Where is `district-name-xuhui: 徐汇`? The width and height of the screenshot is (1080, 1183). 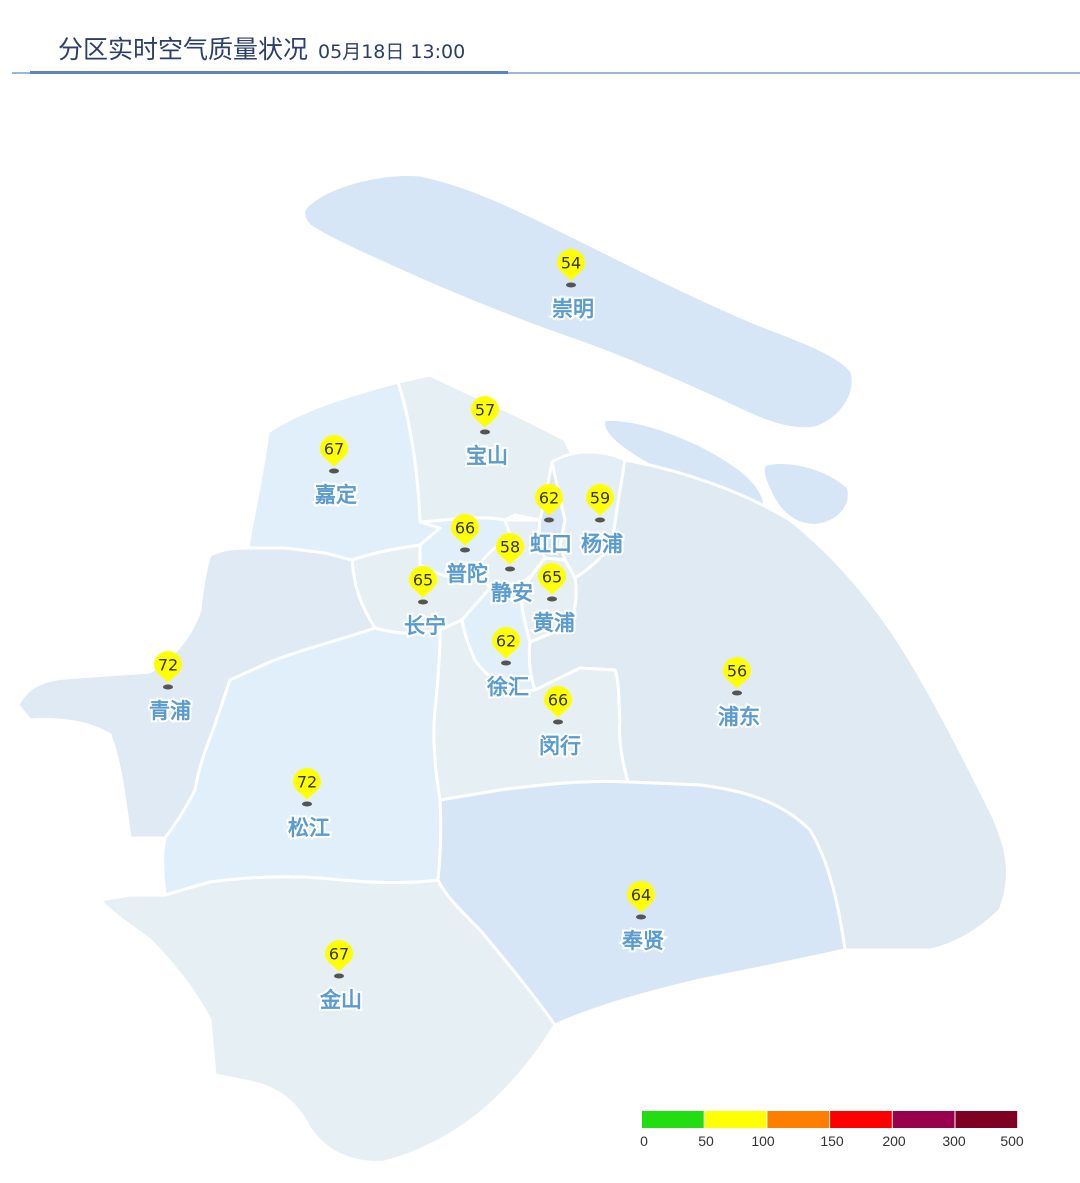
district-name-xuhui: 徐汇 is located at coordinates (507, 687).